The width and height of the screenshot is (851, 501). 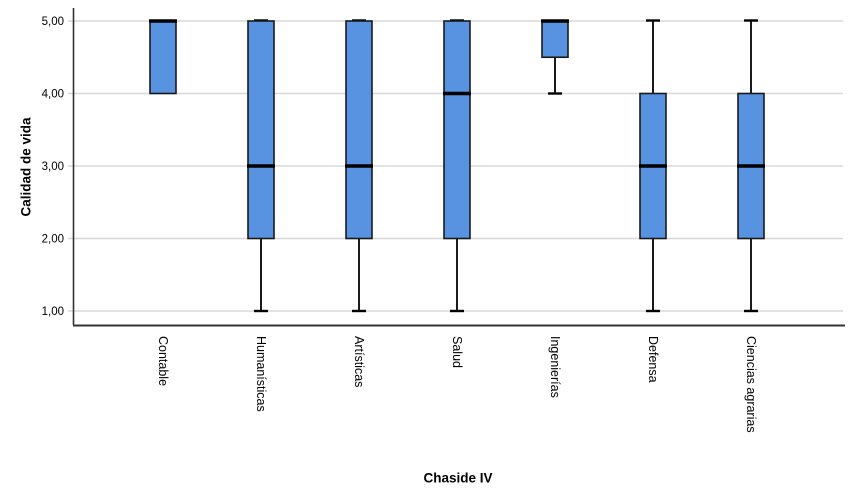 What do you see at coordinates (359, 361) in the screenshot?
I see `x-category-label: Artísticas` at bounding box center [359, 361].